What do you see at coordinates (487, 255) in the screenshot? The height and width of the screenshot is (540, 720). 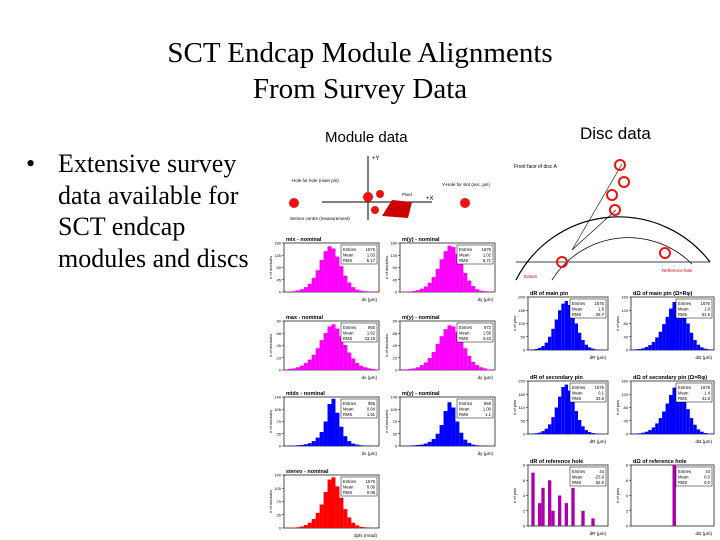 I see `stats-value: 1.02` at bounding box center [487, 255].